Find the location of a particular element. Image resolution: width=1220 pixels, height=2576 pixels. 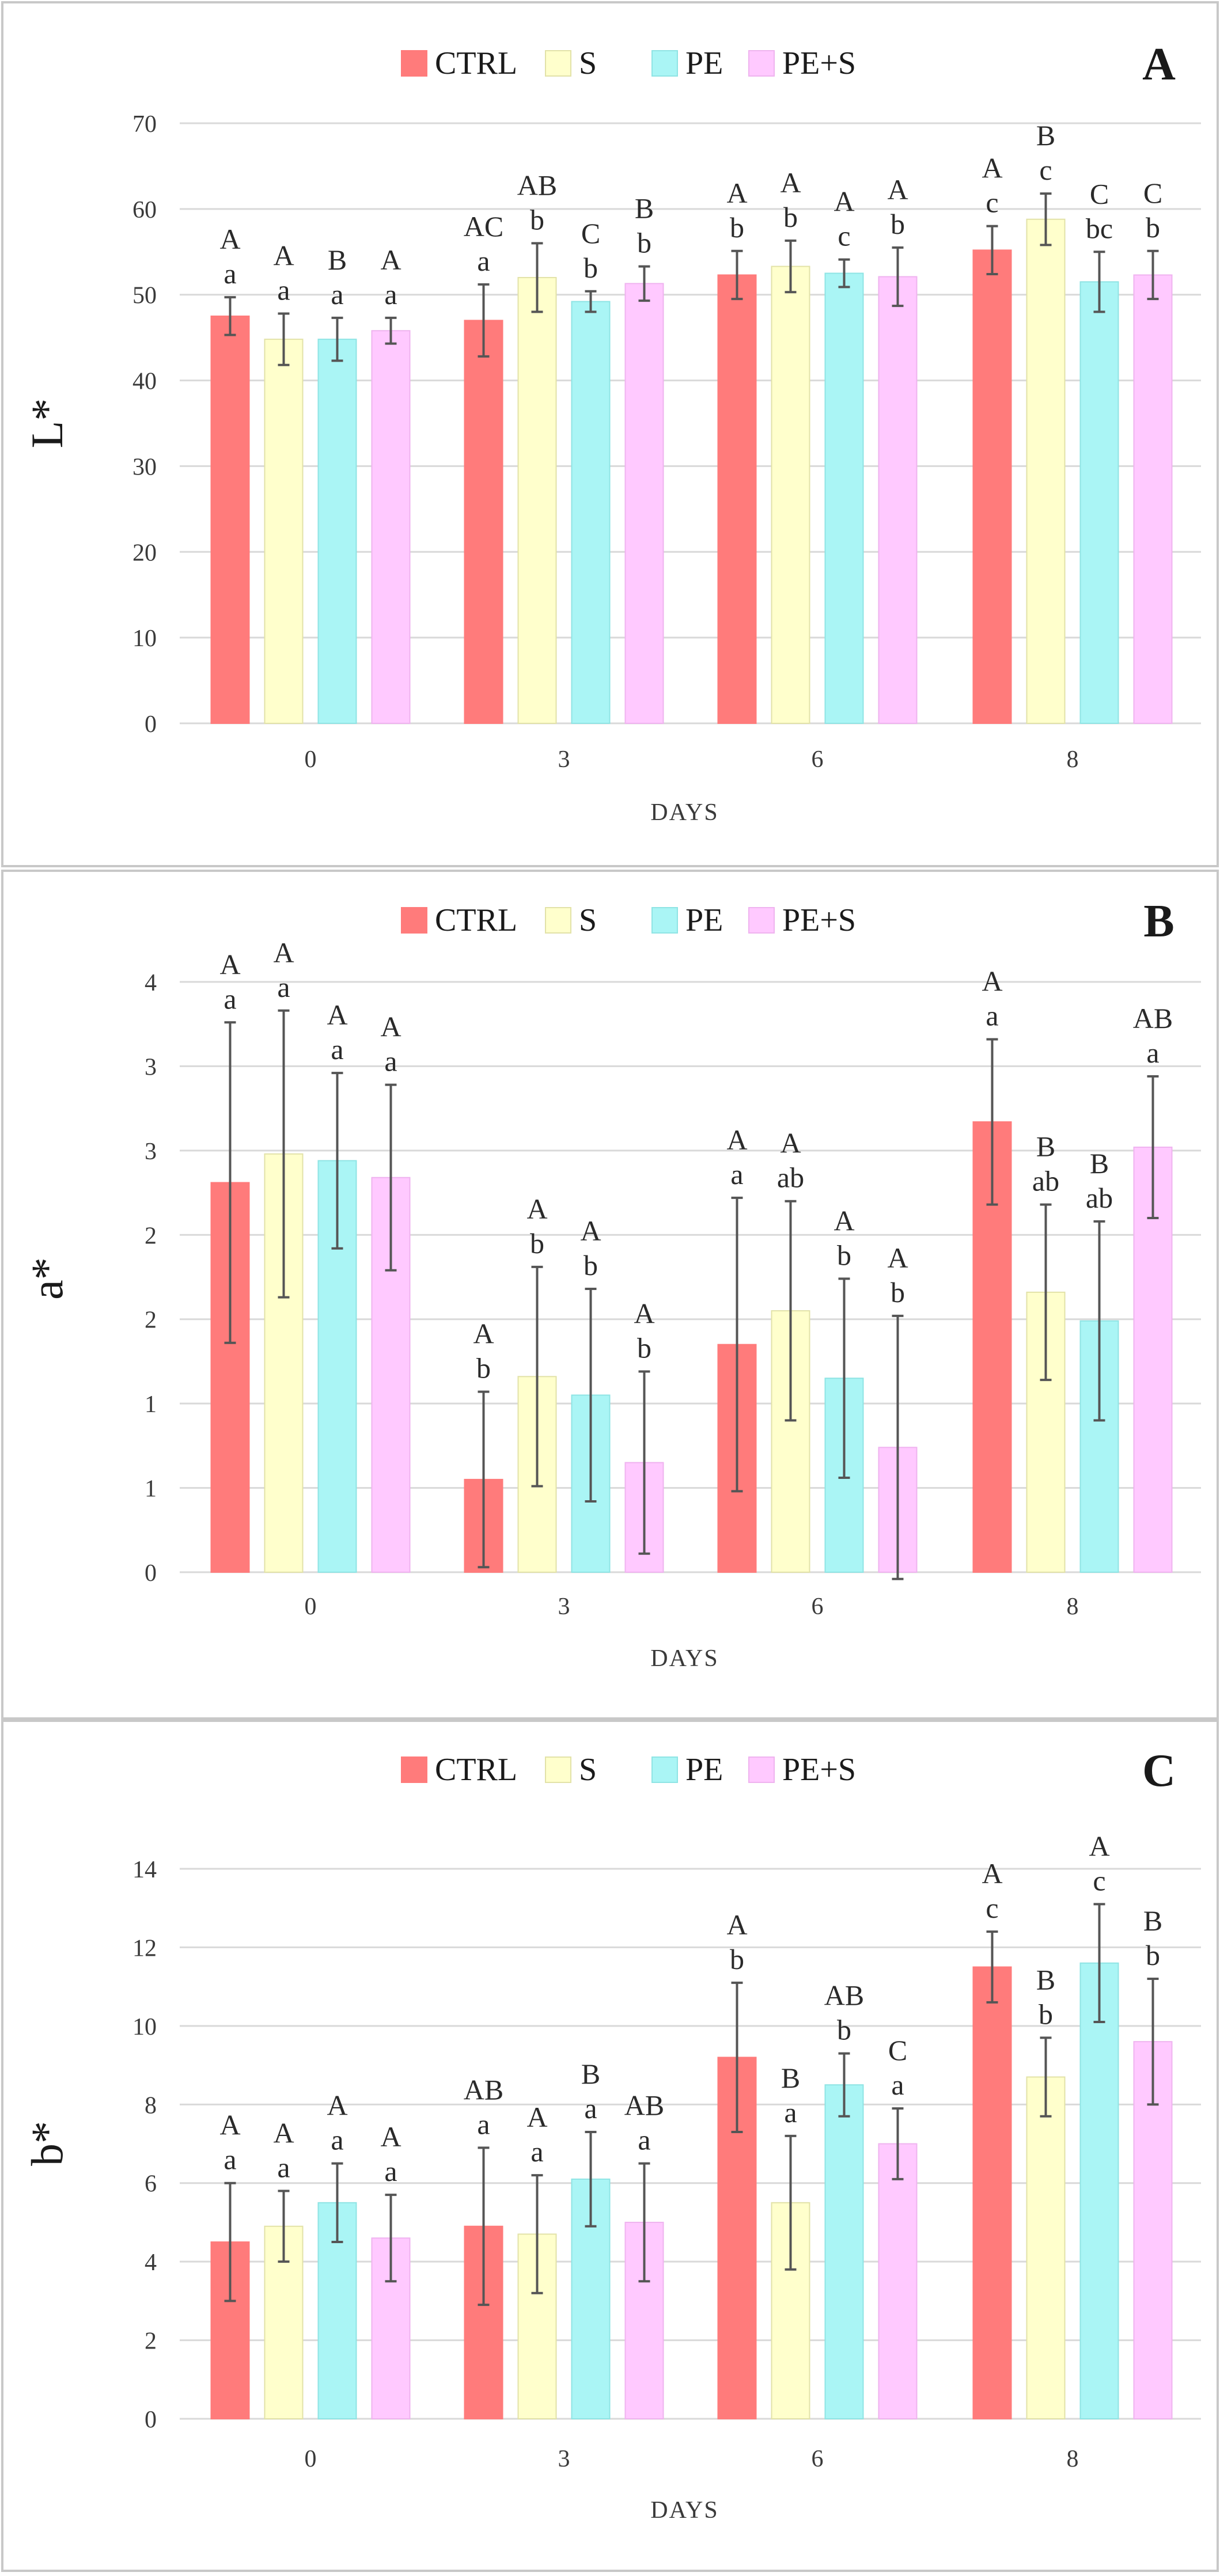

y-tick-label: 20 is located at coordinates (144, 553).